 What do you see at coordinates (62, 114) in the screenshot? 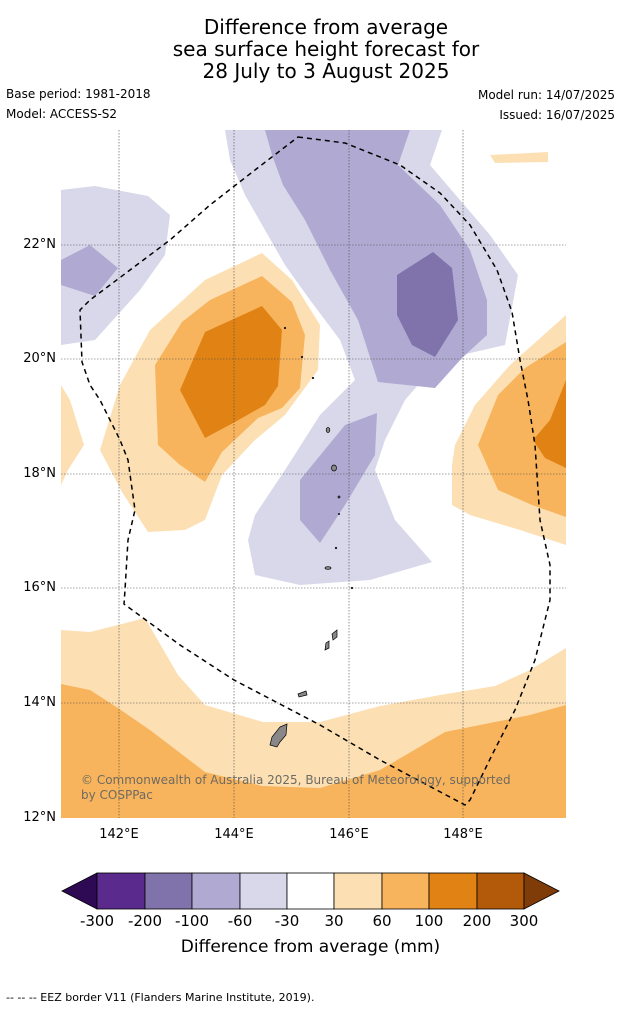
I see `model-name: Model: ACCESS-S2` at bounding box center [62, 114].